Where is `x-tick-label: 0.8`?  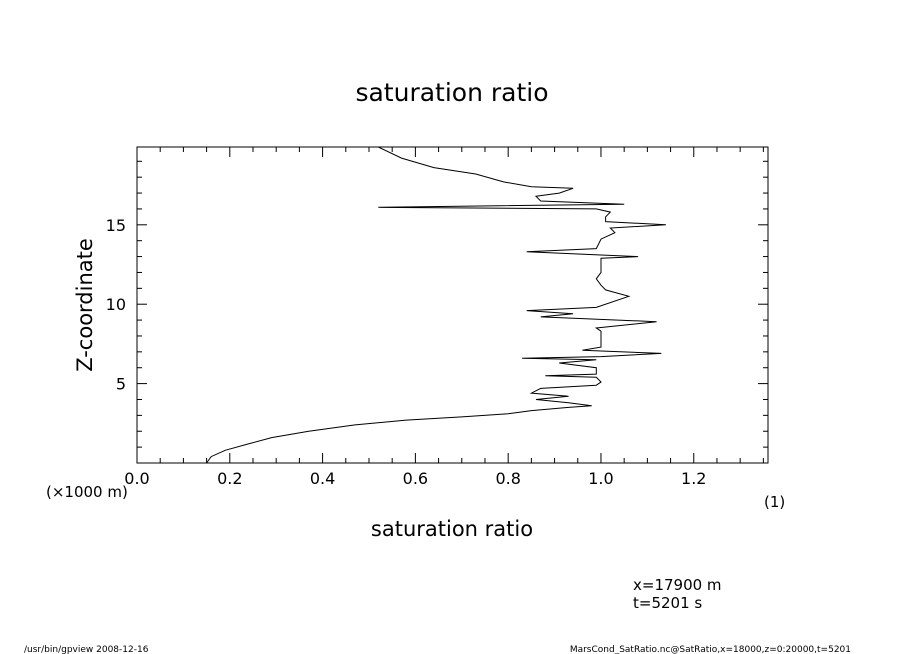 x-tick-label: 0.8 is located at coordinates (507, 478).